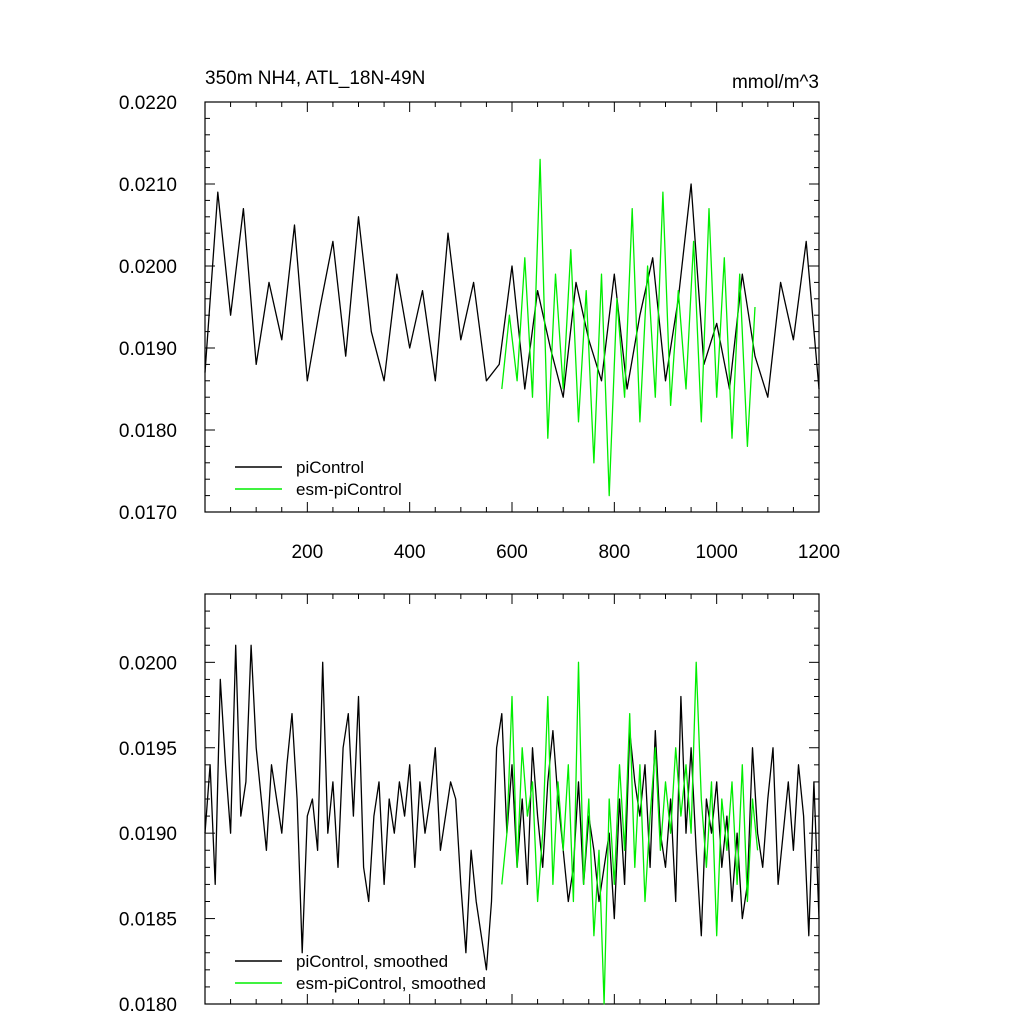 This screenshot has height=1024, width=1024. I want to click on x-tick-label: 600, so click(512, 552).